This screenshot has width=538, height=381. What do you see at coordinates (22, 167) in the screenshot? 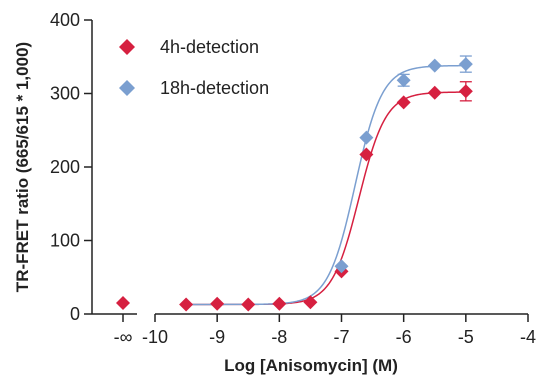
I see `y-axis-title: TR-FRET ratio (665/615 * 1,000)` at bounding box center [22, 167].